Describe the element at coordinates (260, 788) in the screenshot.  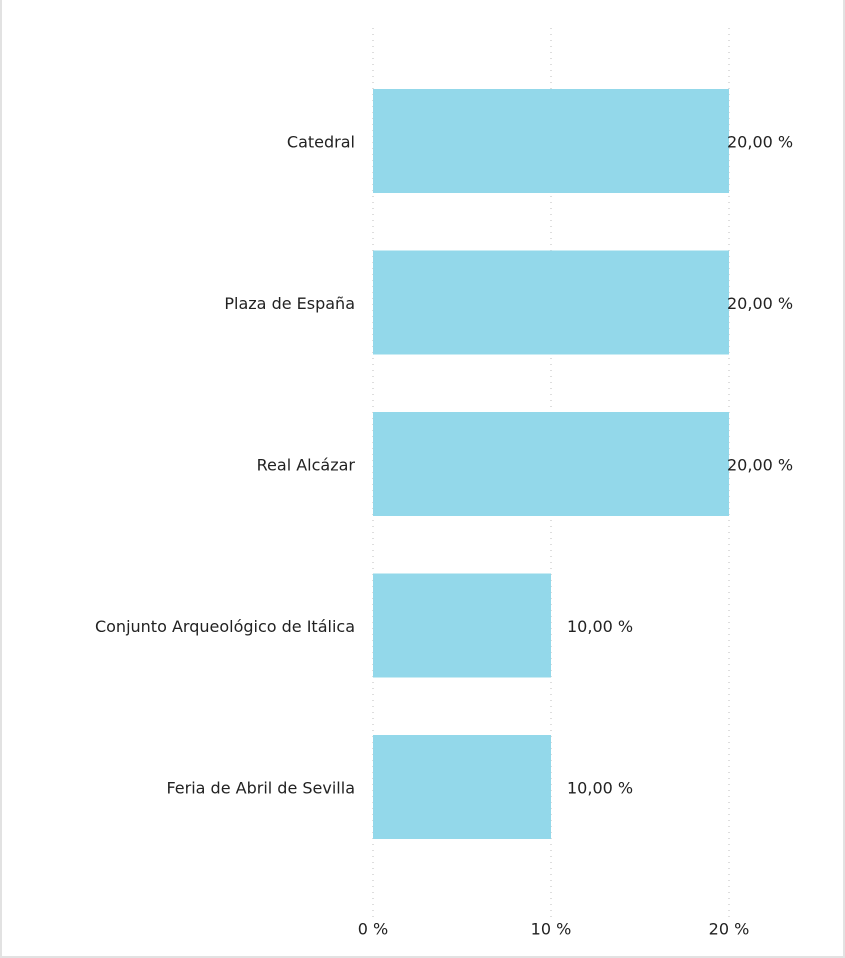
I see `y-tick-label: Feria de Abril de Sevilla` at that location.